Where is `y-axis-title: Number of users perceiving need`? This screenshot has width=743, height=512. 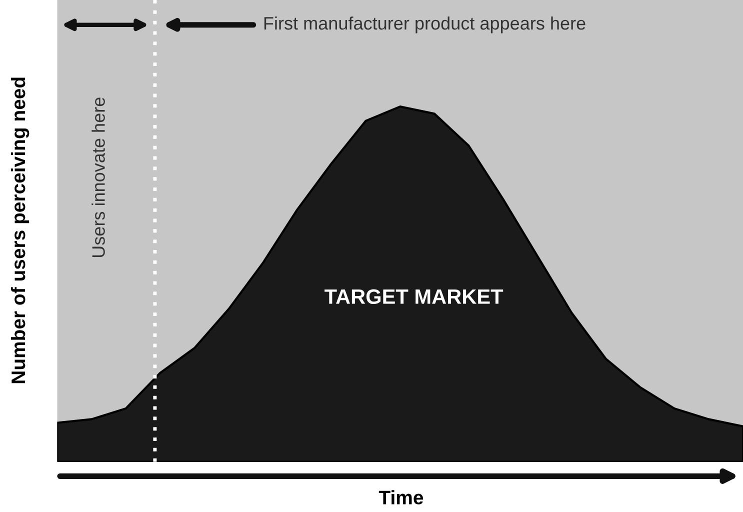 y-axis-title: Number of users perceiving need is located at coordinates (20, 231).